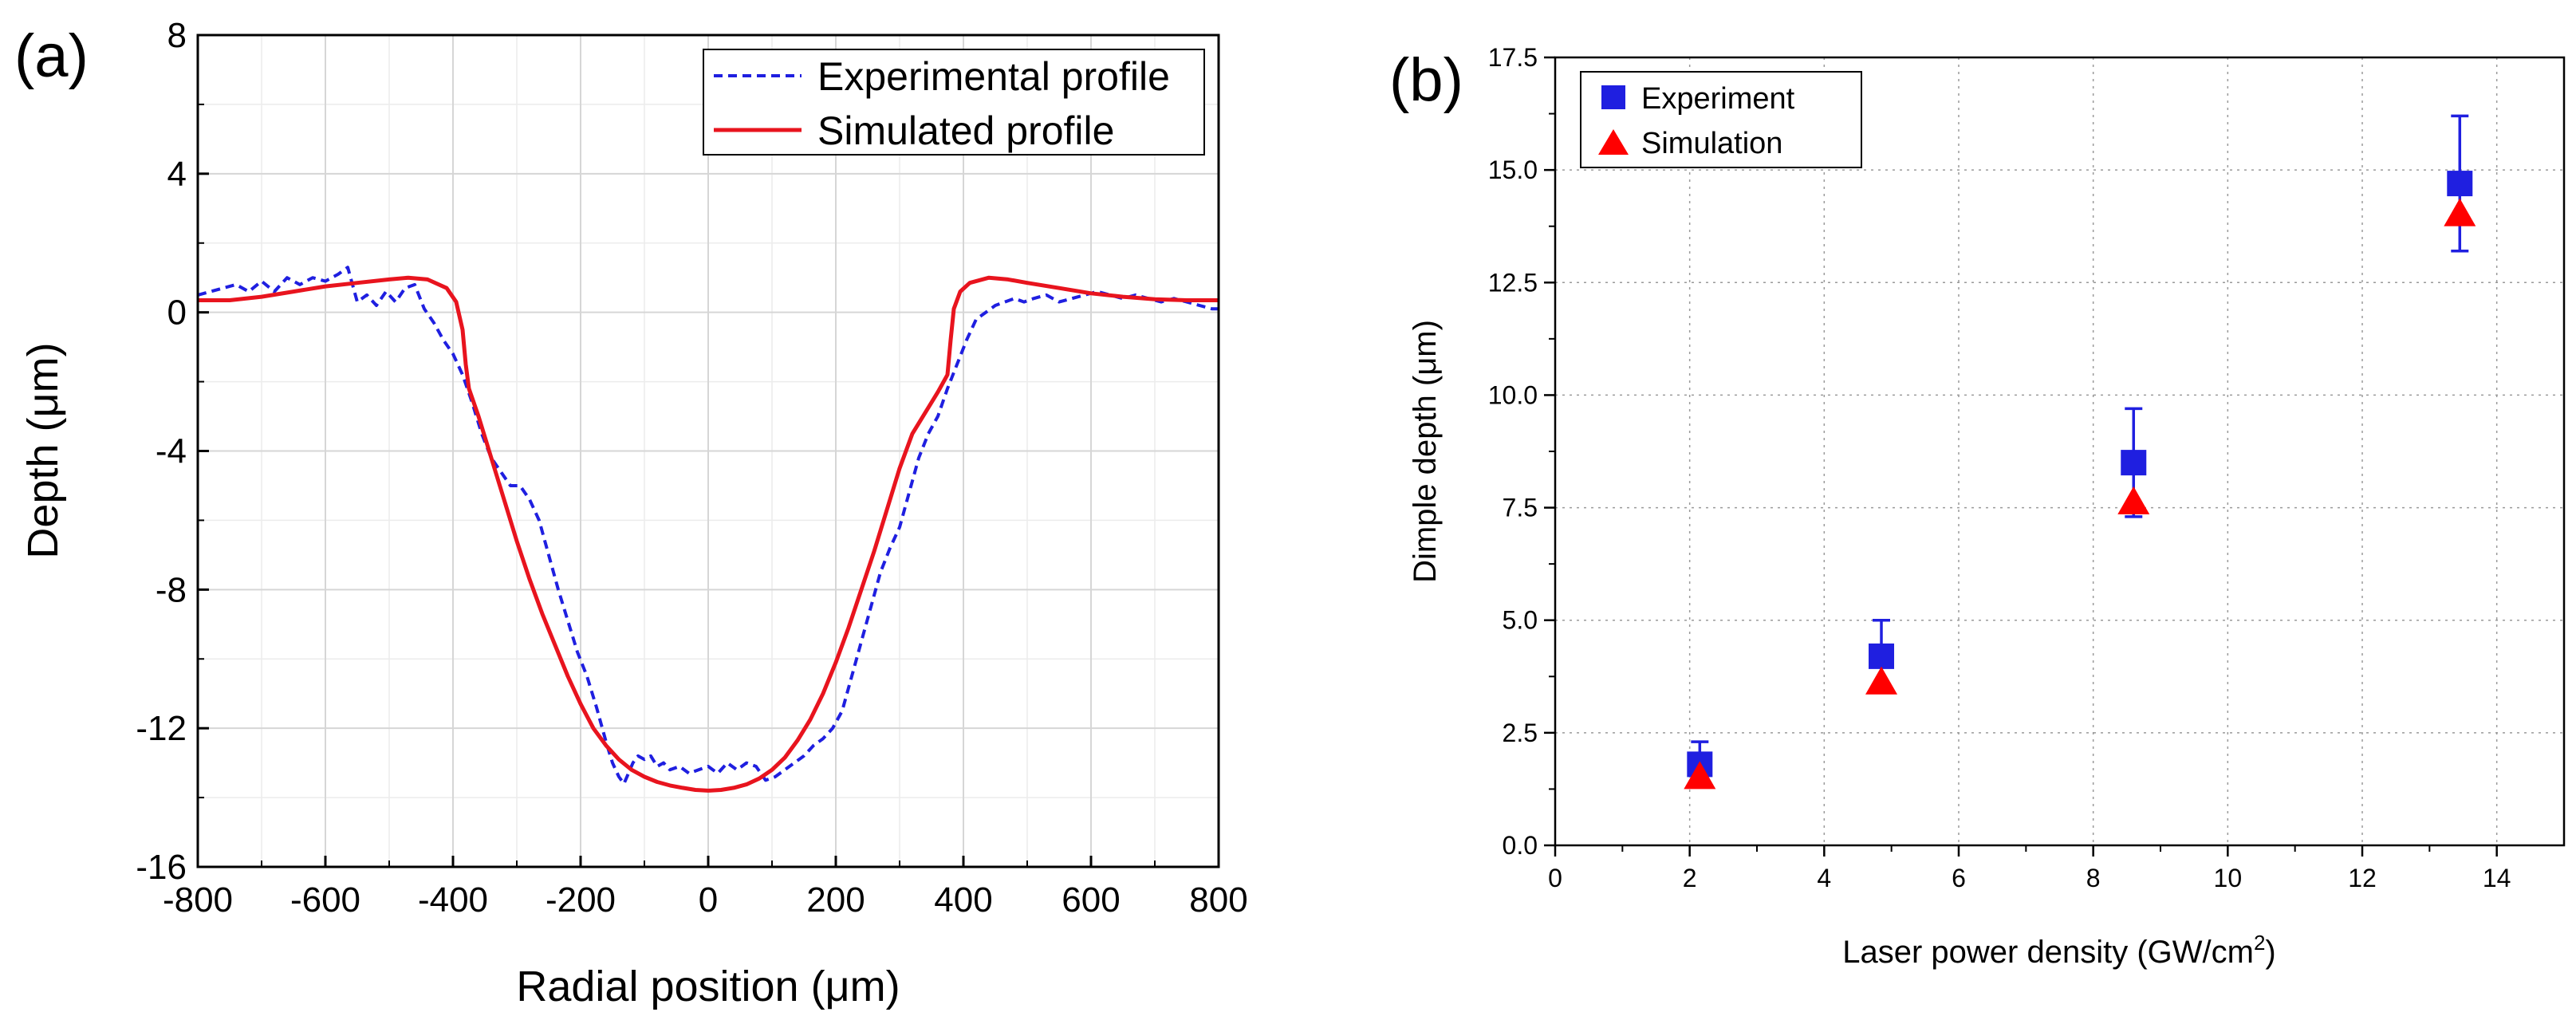 This screenshot has height=1020, width=2576. What do you see at coordinates (965, 130) in the screenshot?
I see `legend-simulated-label: Simulated profile` at bounding box center [965, 130].